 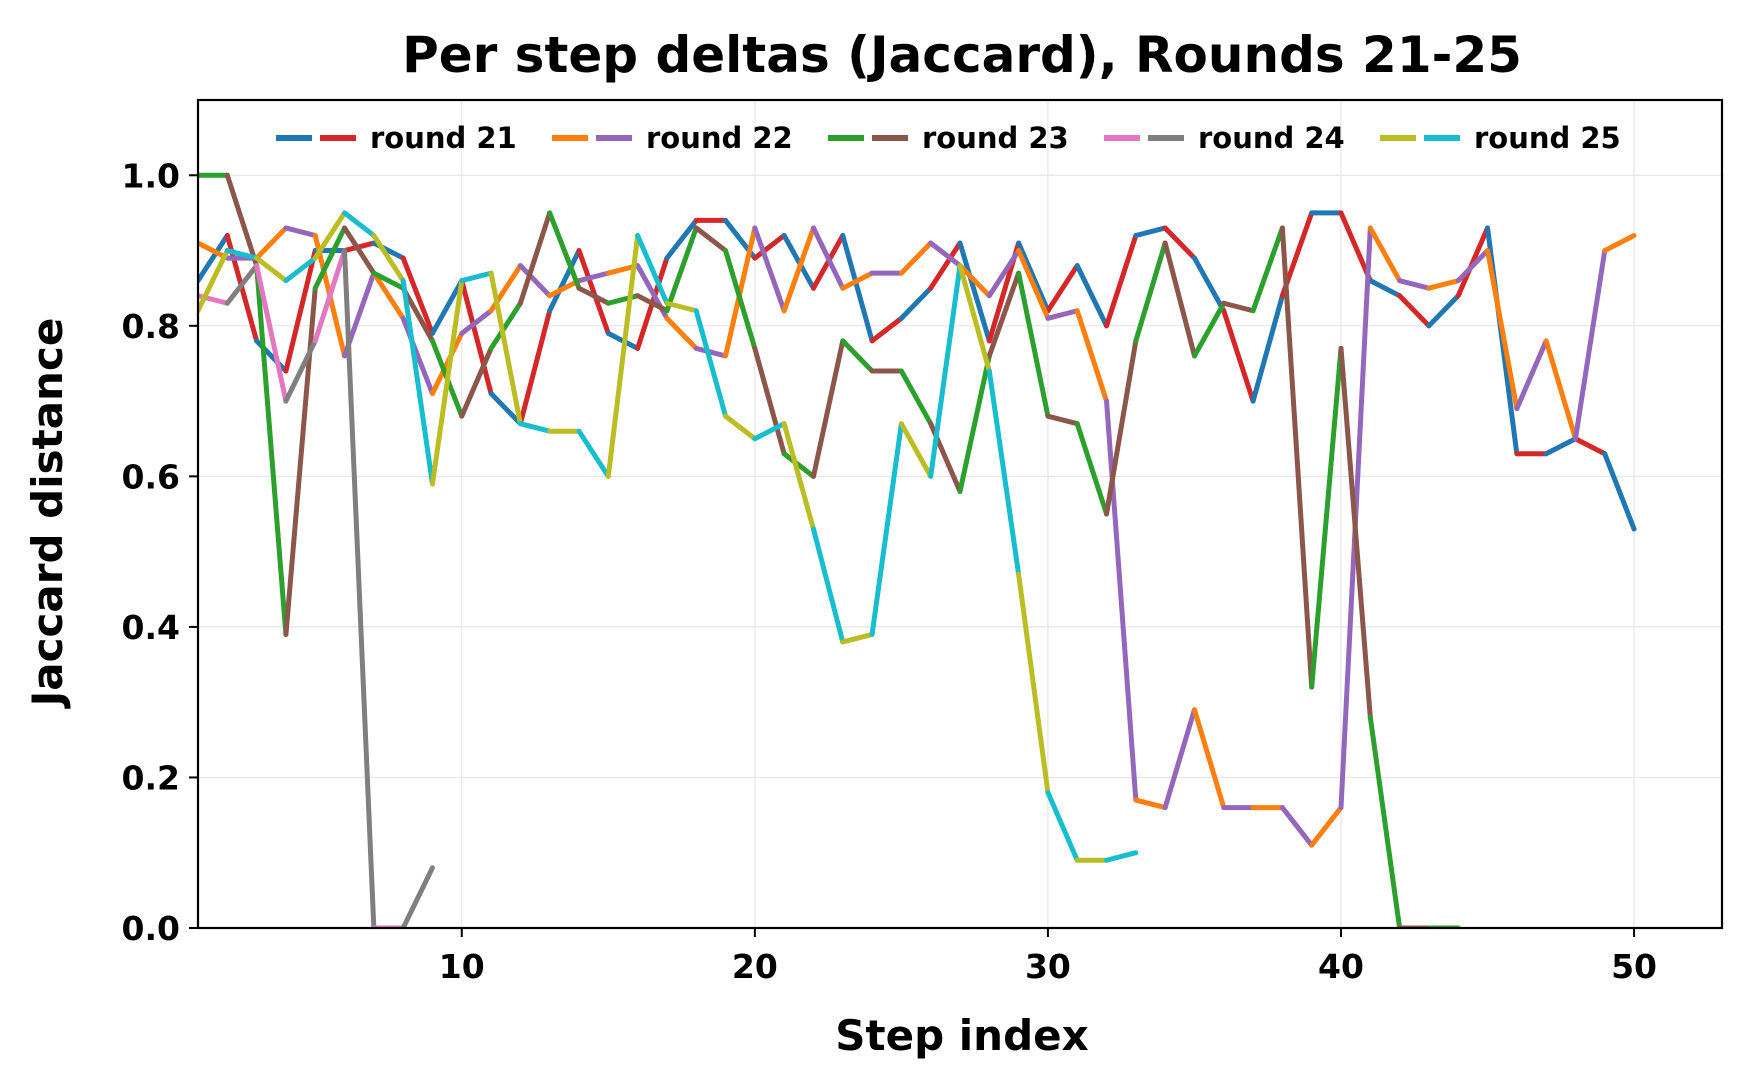 I want to click on legend-entry: round 22, so click(x=672, y=138).